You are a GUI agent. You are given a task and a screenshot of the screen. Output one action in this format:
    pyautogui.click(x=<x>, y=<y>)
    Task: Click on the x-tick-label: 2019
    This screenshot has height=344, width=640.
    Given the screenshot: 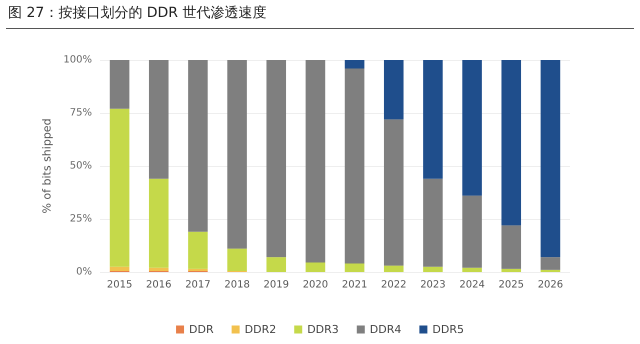 What is the action you would take?
    pyautogui.click(x=276, y=285)
    